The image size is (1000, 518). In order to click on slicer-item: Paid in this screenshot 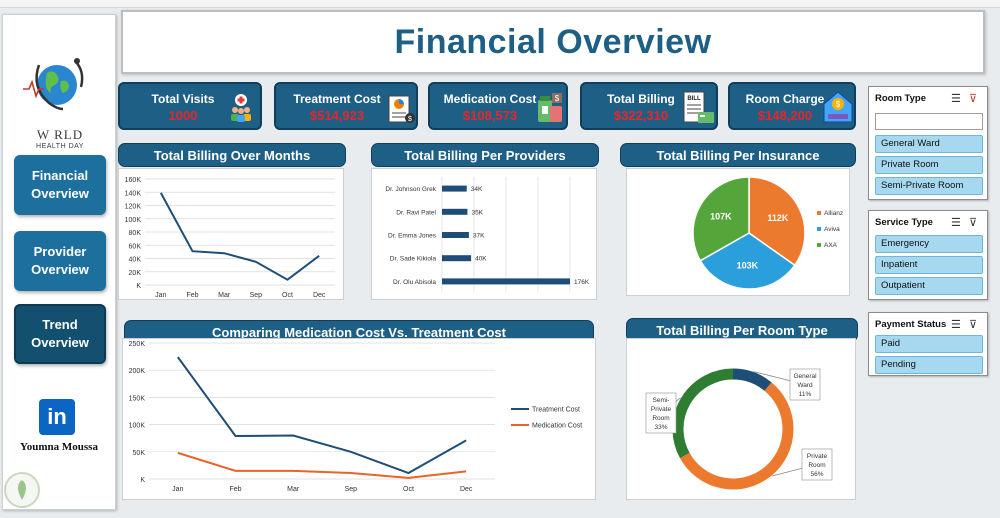, I will do `click(929, 344)`.